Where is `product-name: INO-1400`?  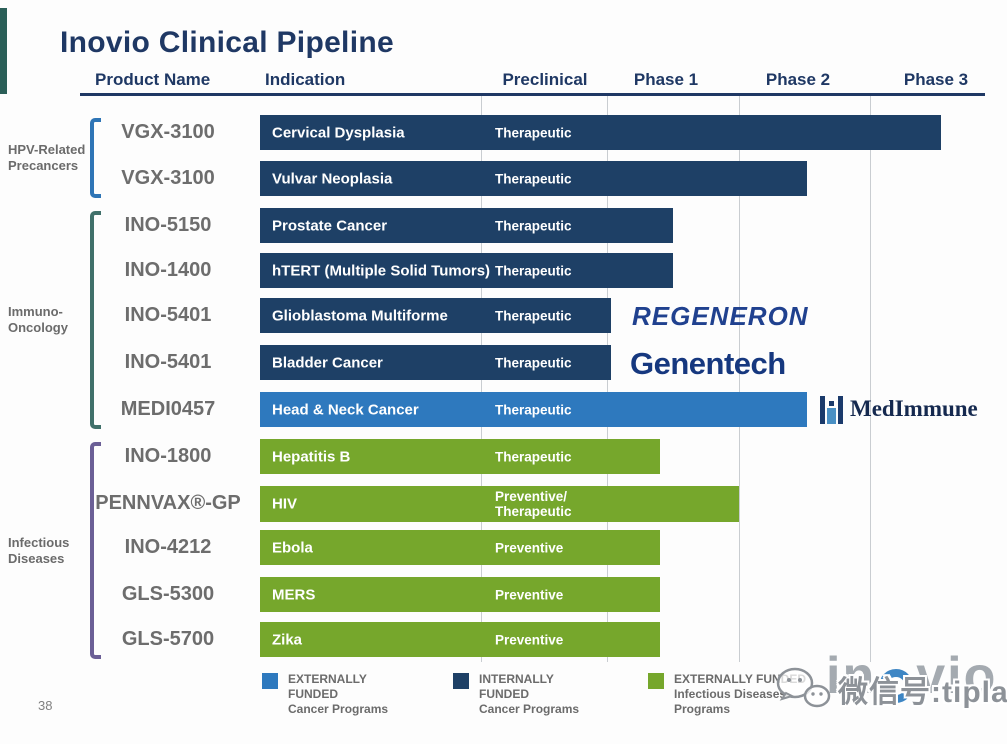 product-name: INO-1400 is located at coordinates (168, 270).